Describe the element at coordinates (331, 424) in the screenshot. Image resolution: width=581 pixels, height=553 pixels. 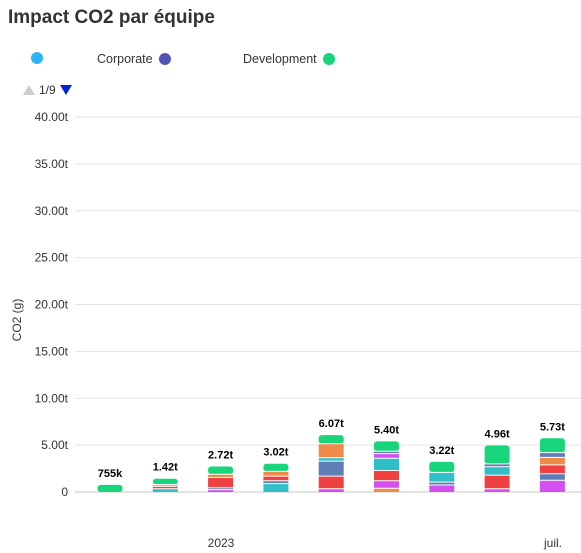
I see `bar-total-label: 6.07t` at that location.